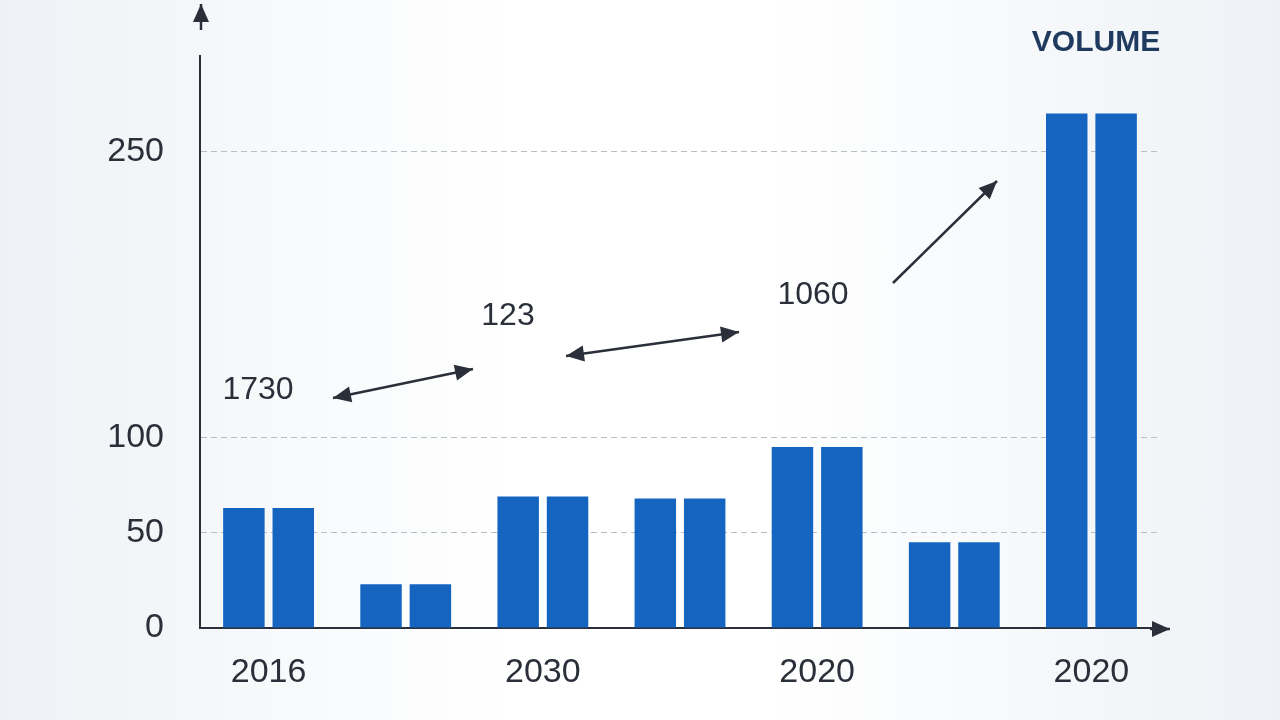  What do you see at coordinates (543, 669) in the screenshot?
I see `x-tick-label: 2030` at bounding box center [543, 669].